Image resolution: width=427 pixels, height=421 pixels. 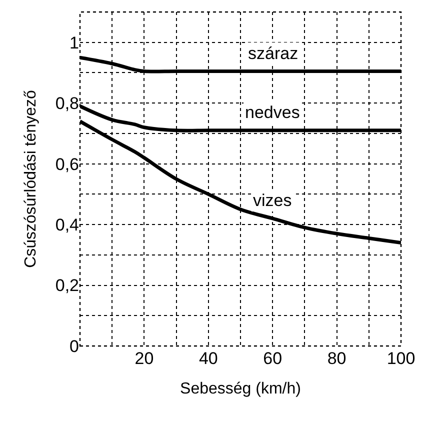 I want to click on series-label: száraz, so click(x=273, y=53).